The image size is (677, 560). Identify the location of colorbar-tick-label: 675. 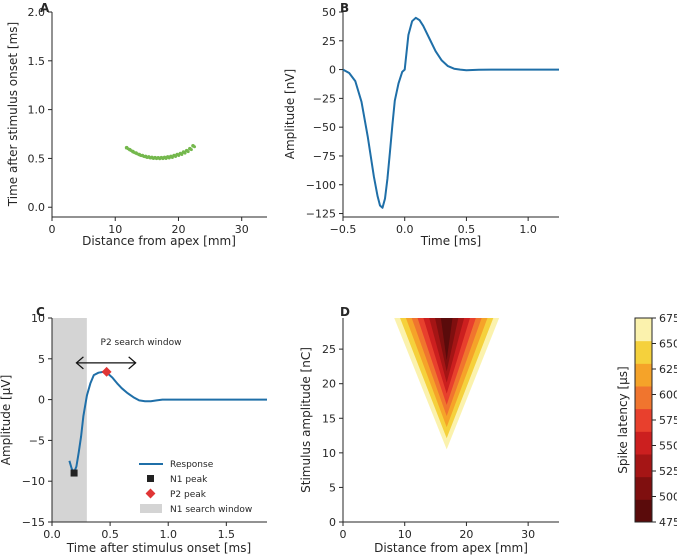
(668, 318).